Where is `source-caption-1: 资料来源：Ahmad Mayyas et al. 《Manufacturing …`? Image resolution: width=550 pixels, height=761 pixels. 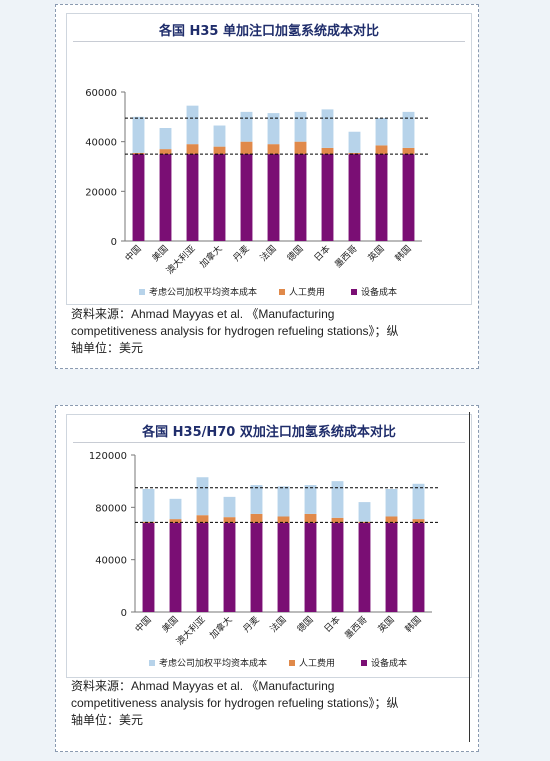
source-caption-1: 资料来源：Ahmad Mayyas et al. 《Manufacturing … is located at coordinates (270, 331).